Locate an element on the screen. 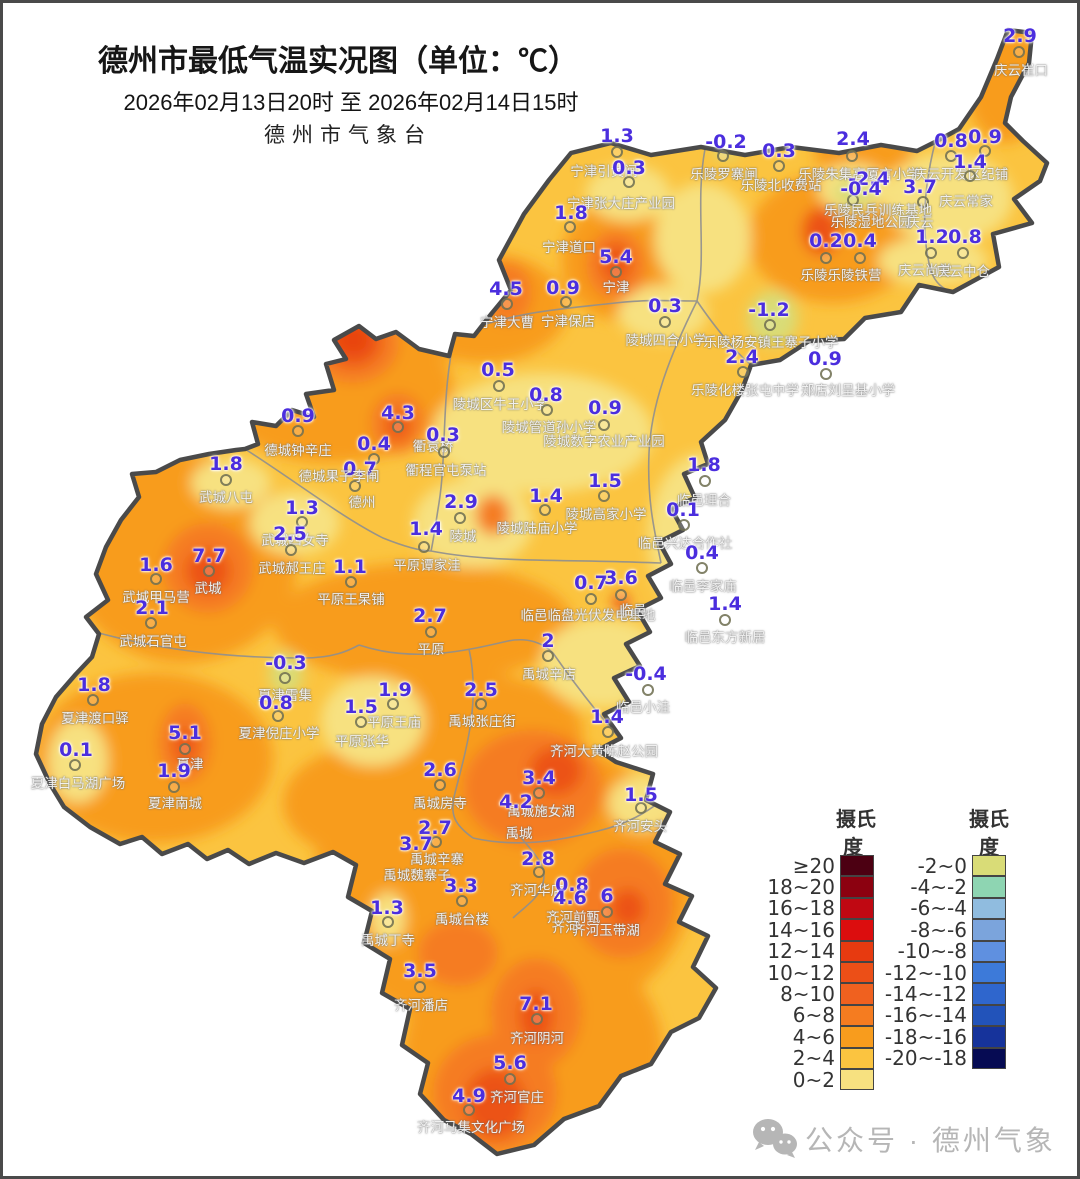 Image resolution: width=1080 pixels, height=1179 pixels. station-value: 0.4 is located at coordinates (702, 553).